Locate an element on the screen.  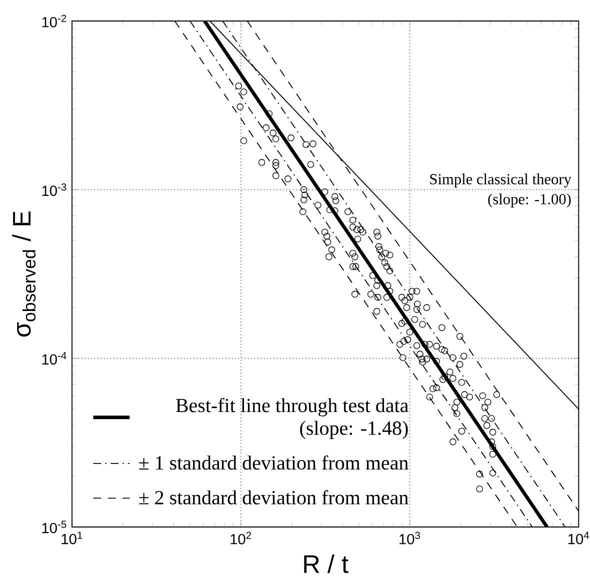
x-tick-label: 10$^{2}$ is located at coordinates (241, 538).